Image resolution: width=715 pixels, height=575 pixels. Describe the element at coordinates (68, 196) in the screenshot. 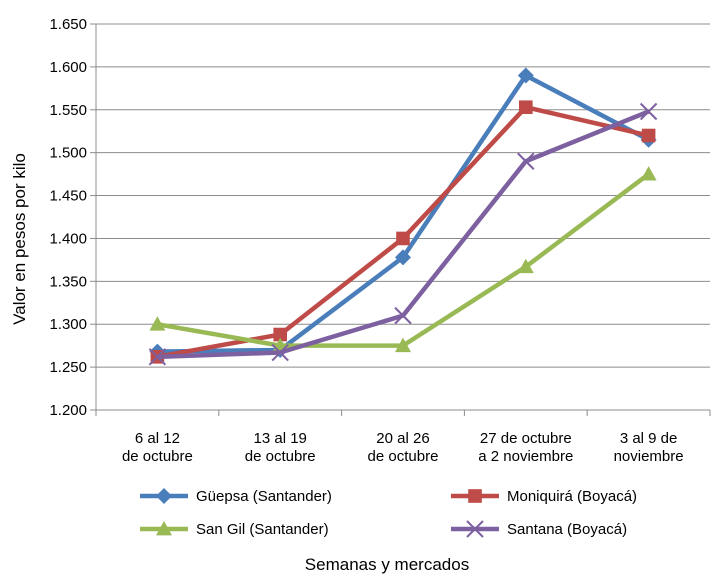

I see `y-tick-label: 1.450` at that location.